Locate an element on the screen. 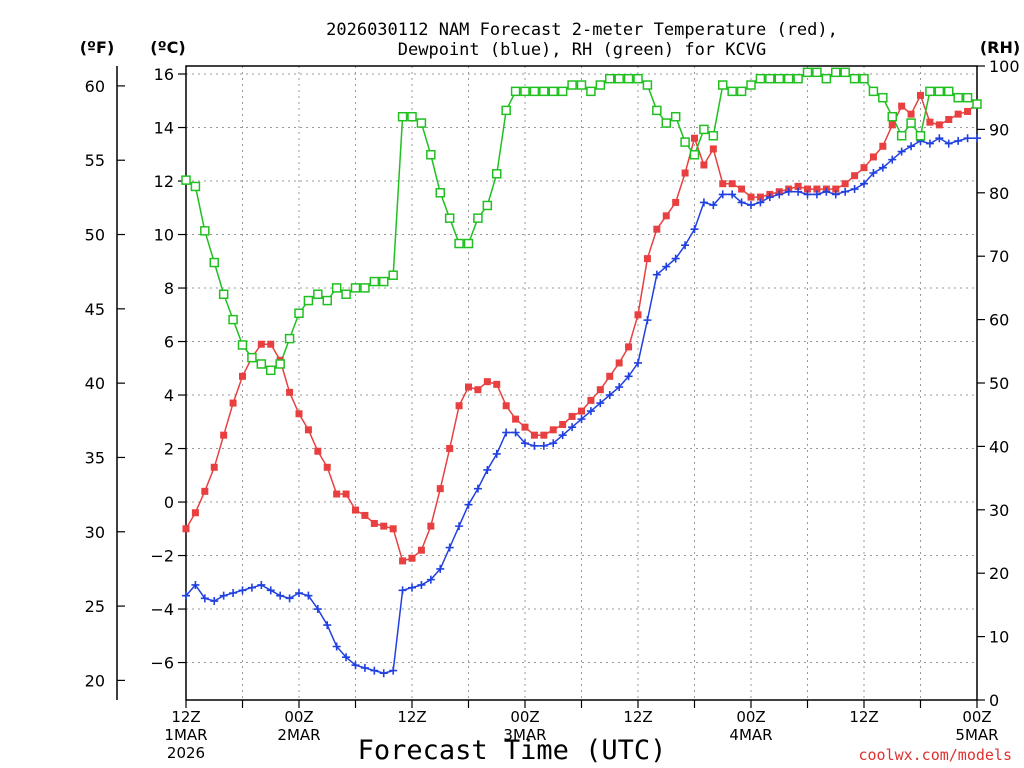 The image size is (1024, 768). celsius-unit-label: (ºC) is located at coordinates (167, 47).